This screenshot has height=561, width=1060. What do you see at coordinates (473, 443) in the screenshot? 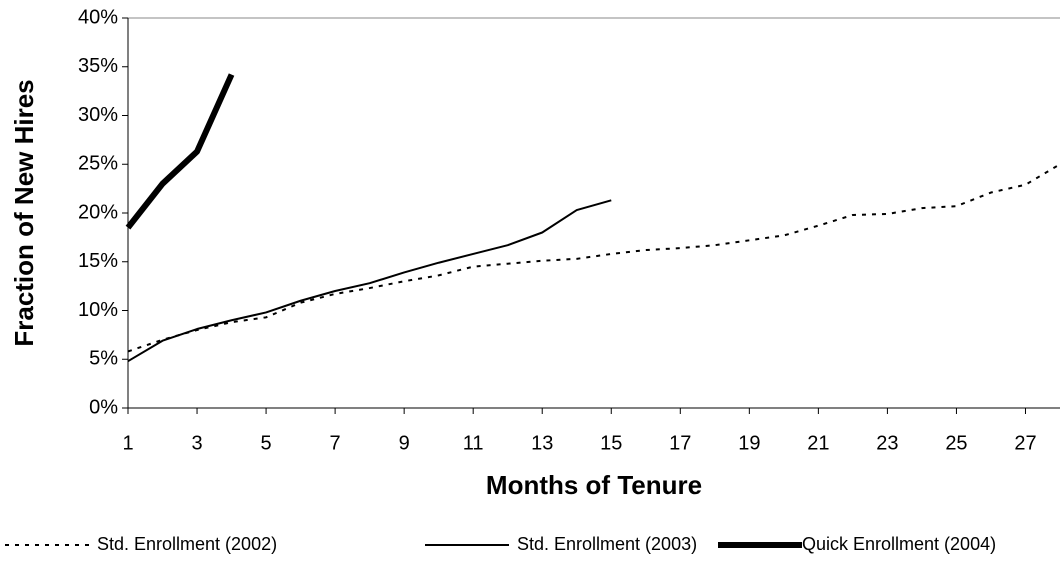
I see `x-tick-label: 11` at bounding box center [473, 443].